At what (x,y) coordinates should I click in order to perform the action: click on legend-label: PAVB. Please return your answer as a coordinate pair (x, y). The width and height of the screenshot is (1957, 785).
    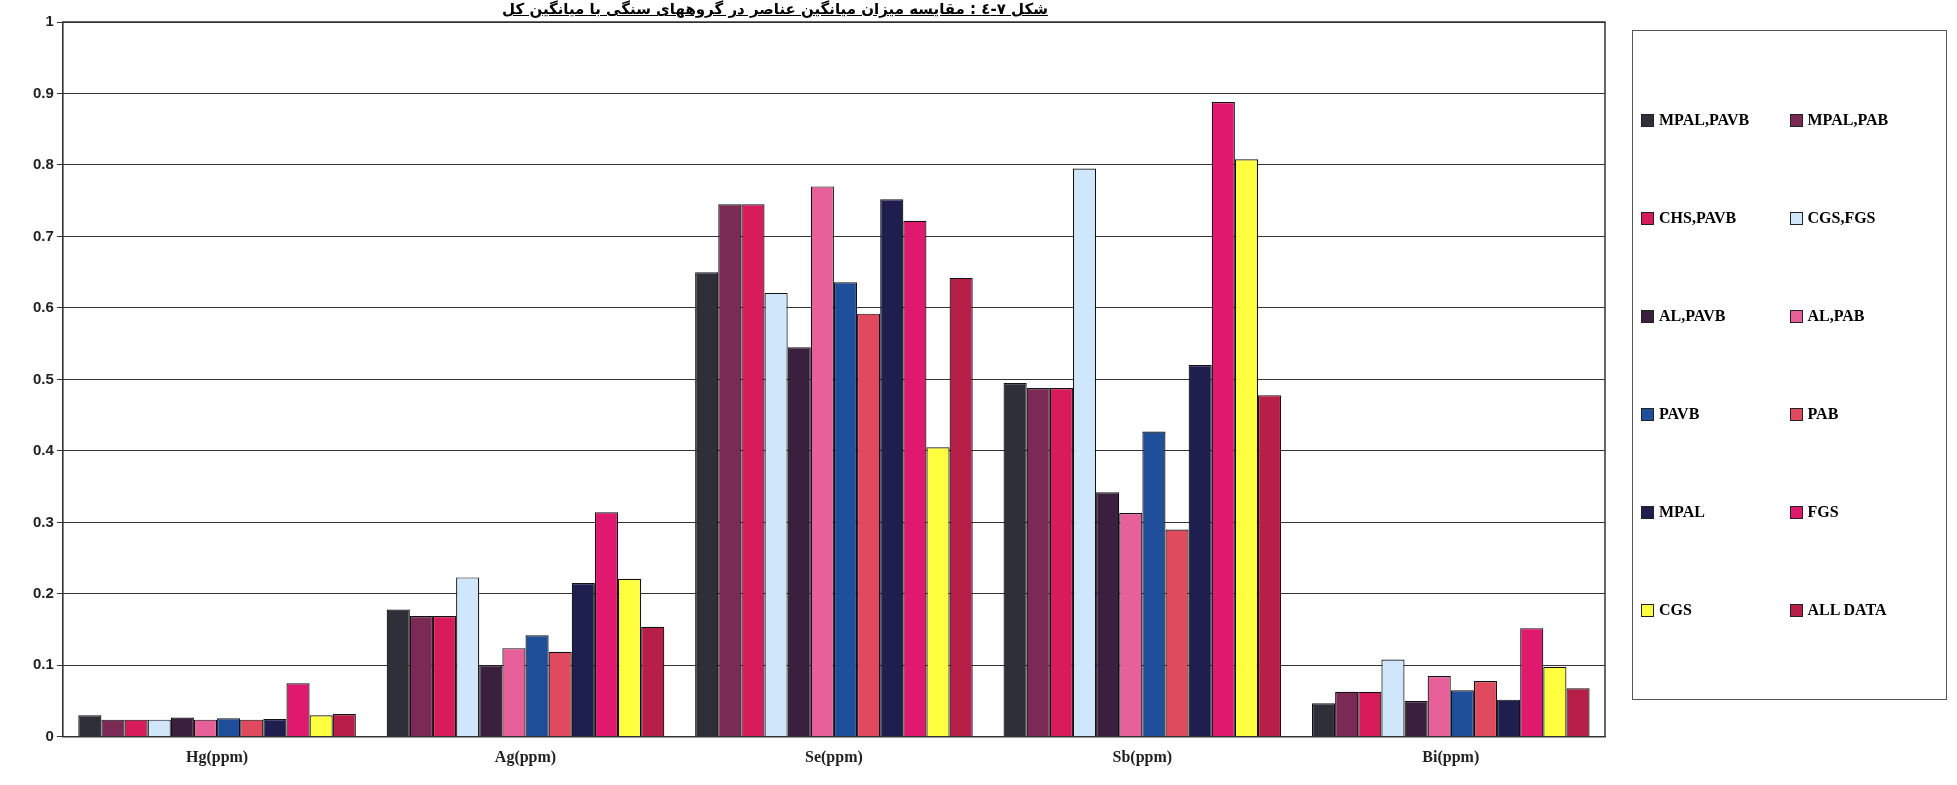
    Looking at the image, I should click on (1679, 414).